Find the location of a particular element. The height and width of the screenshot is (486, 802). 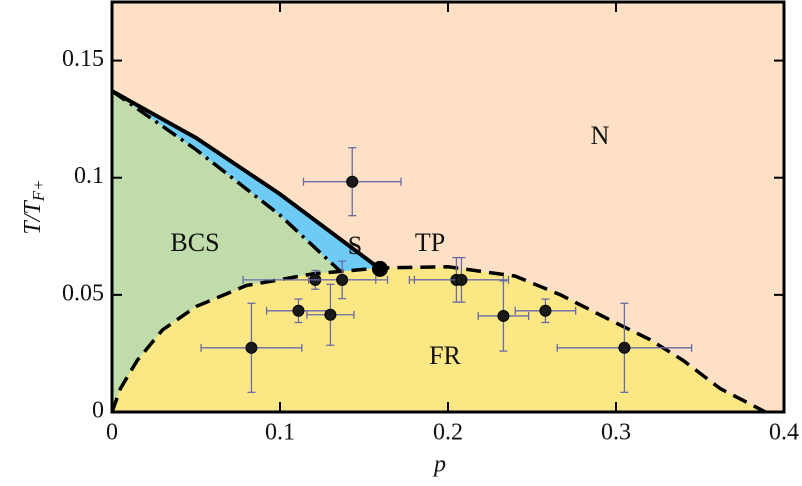

region-s is located at coordinates (246, 181).